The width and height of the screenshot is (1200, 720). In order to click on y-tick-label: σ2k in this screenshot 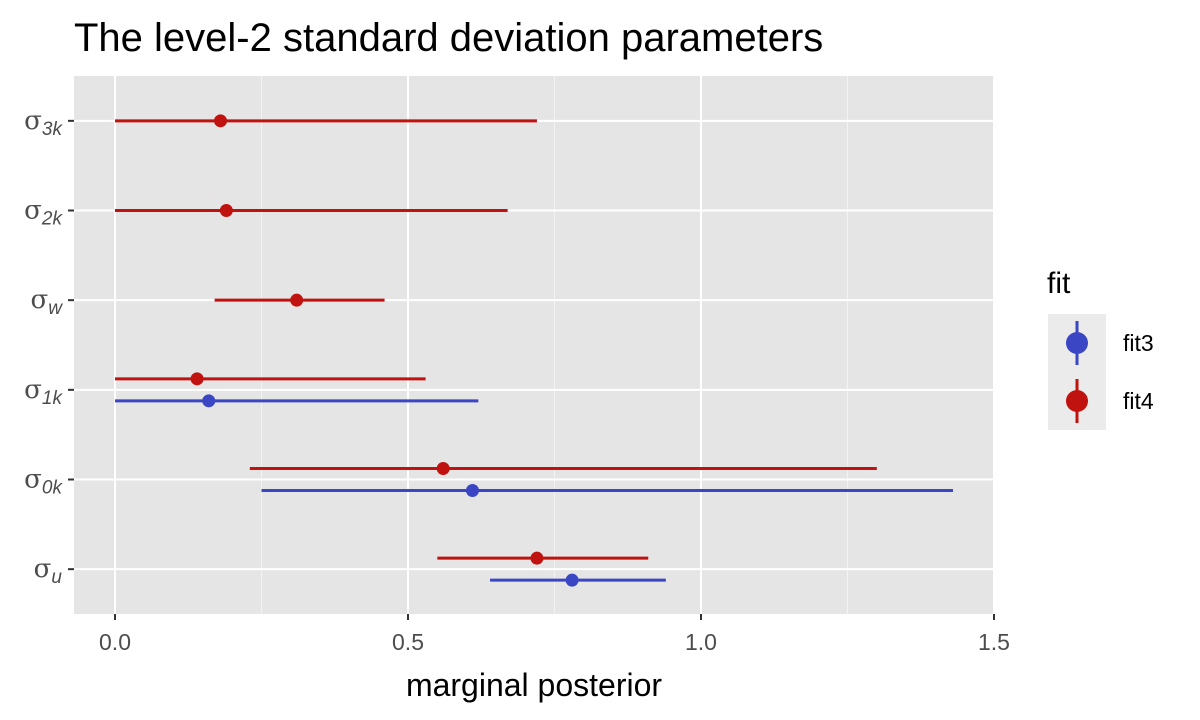, I will do `click(43, 213)`.